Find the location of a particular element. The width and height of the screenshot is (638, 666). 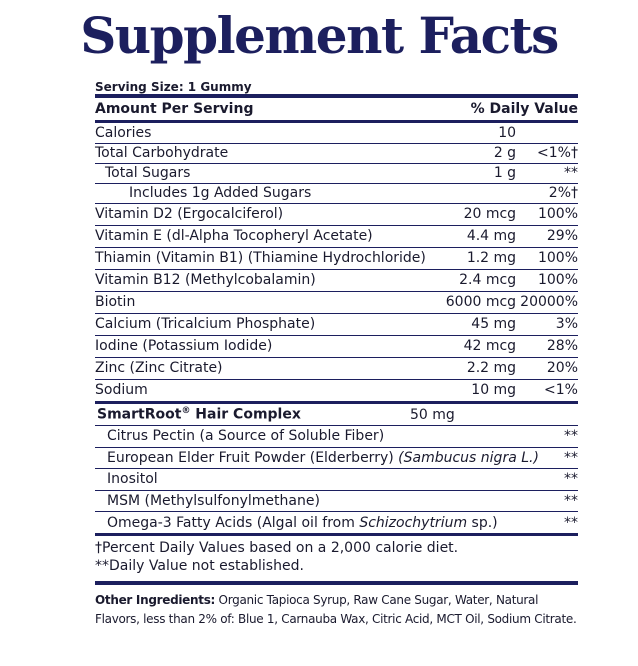

blend-item-latin: (Sambucus nigra L.) is located at coordinates (468, 457).